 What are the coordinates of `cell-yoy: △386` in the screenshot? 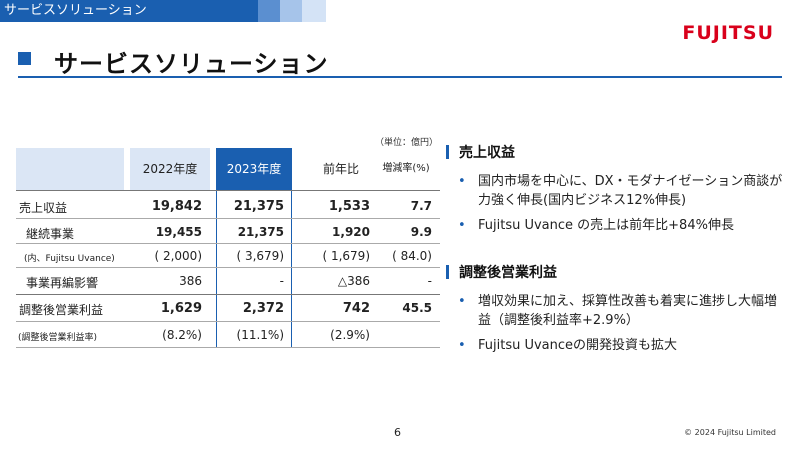 It's located at (353, 281).